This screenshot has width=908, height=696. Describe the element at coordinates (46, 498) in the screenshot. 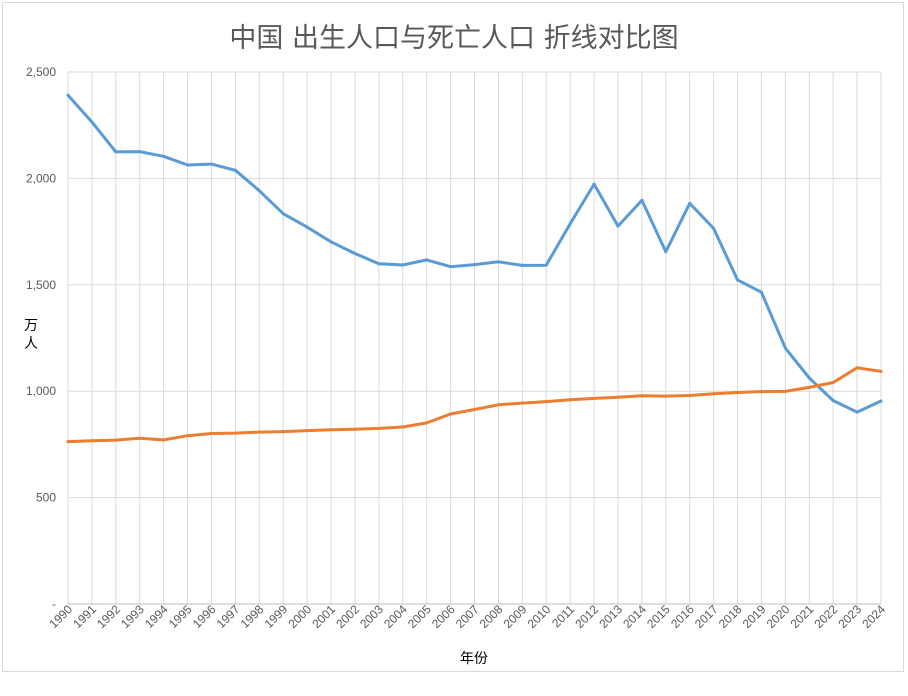

I see `y-tick-label: 500` at that location.